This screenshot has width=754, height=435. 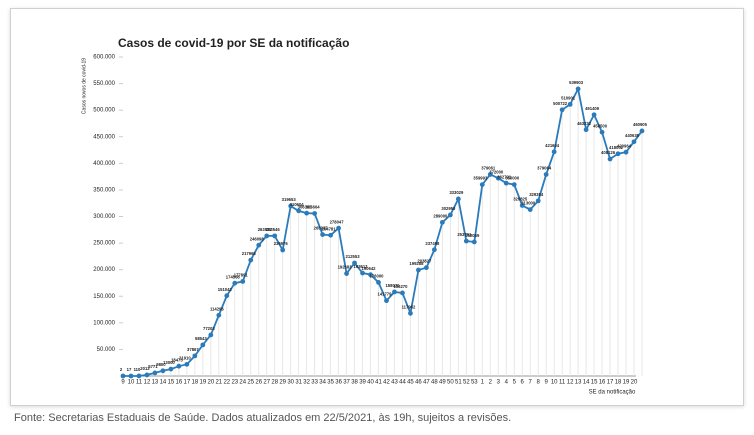 What do you see at coordinates (241, 275) in the screenshot?
I see `data-label: 177891` at bounding box center [241, 275].